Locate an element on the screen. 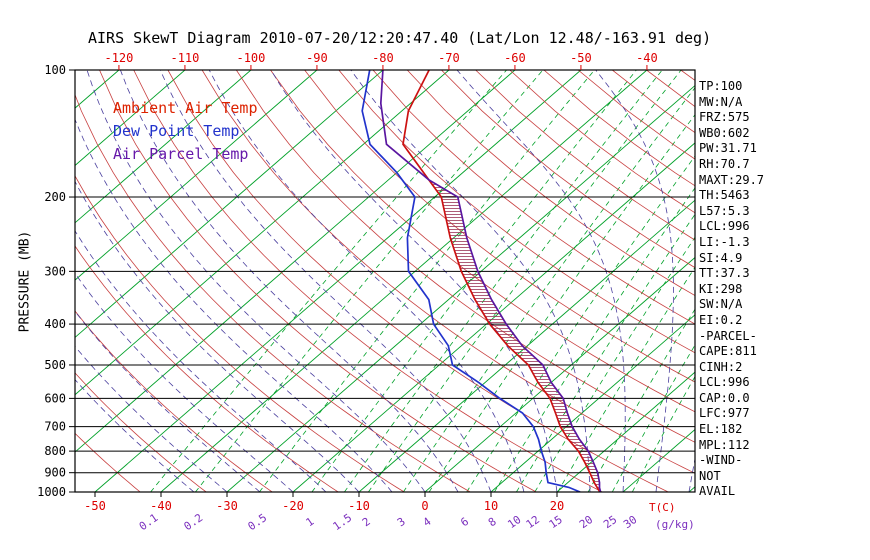 The height and width of the screenshot is (560, 870). stat-line: LFC:977 is located at coordinates (724, 413).